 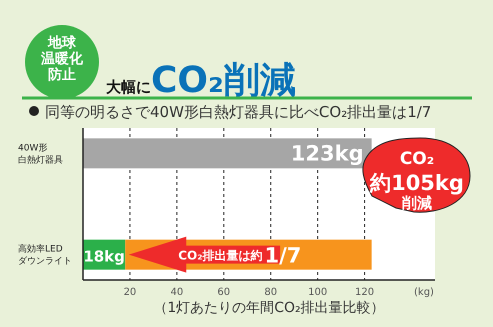 What do you see at coordinates (223, 292) in the screenshot?
I see `x-tick-label: 60` at bounding box center [223, 292].